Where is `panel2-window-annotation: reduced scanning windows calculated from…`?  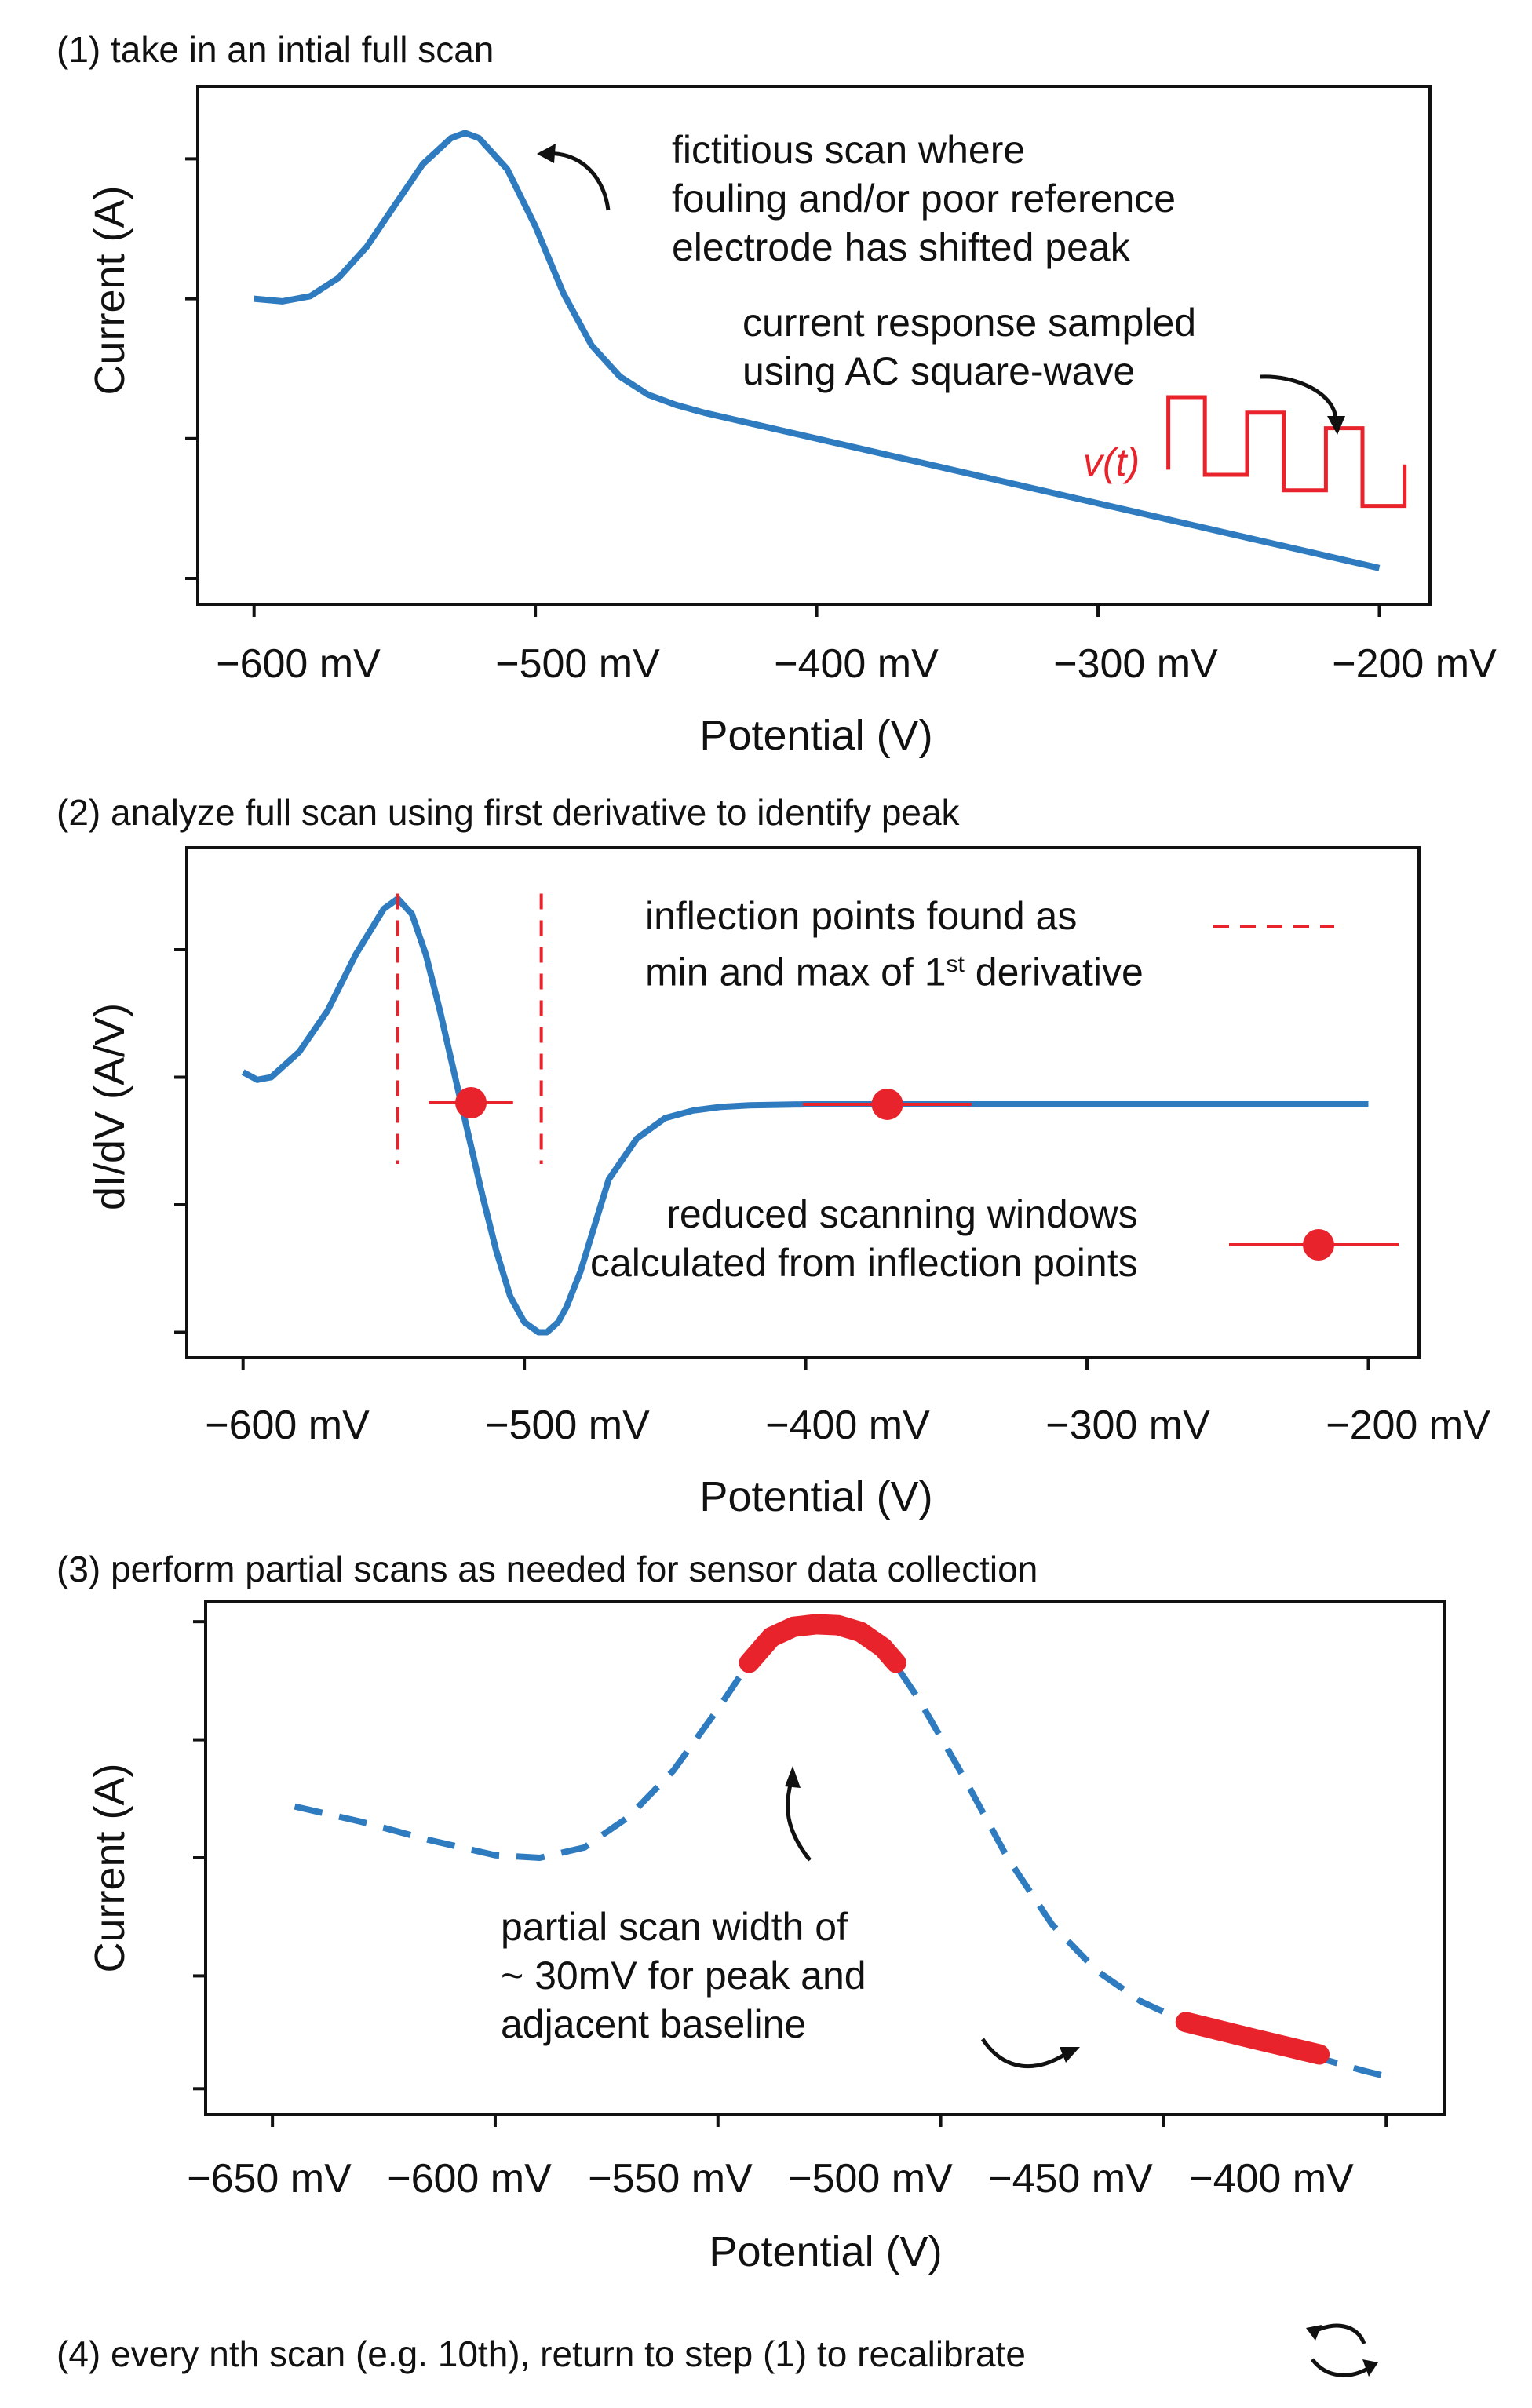
panel2-window-annotation: reduced scanning windows calculated from… is located at coordinates (864, 1239).